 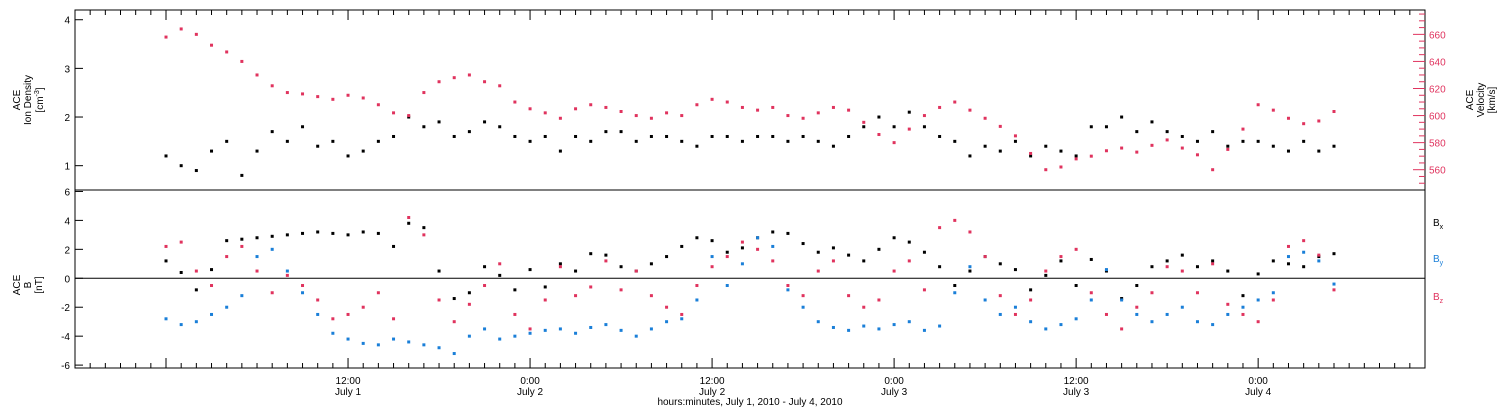 What do you see at coordinates (1258, 392) in the screenshot?
I see `x-tick-date-label: July 4` at bounding box center [1258, 392].